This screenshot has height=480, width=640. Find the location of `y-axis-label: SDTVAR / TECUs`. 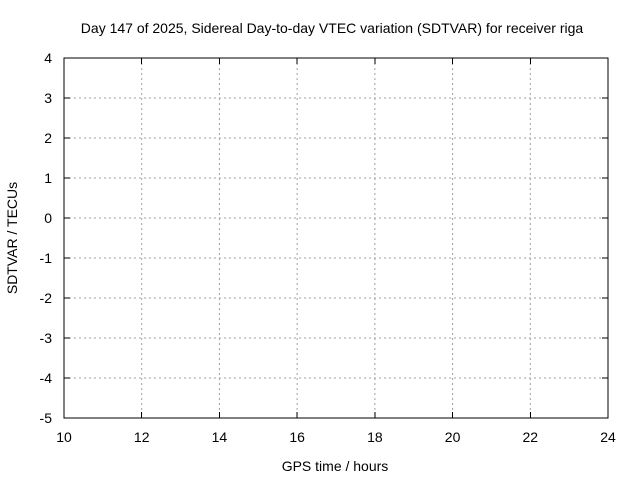

y-axis-label: SDTVAR / TECUs is located at coordinates (12, 238).